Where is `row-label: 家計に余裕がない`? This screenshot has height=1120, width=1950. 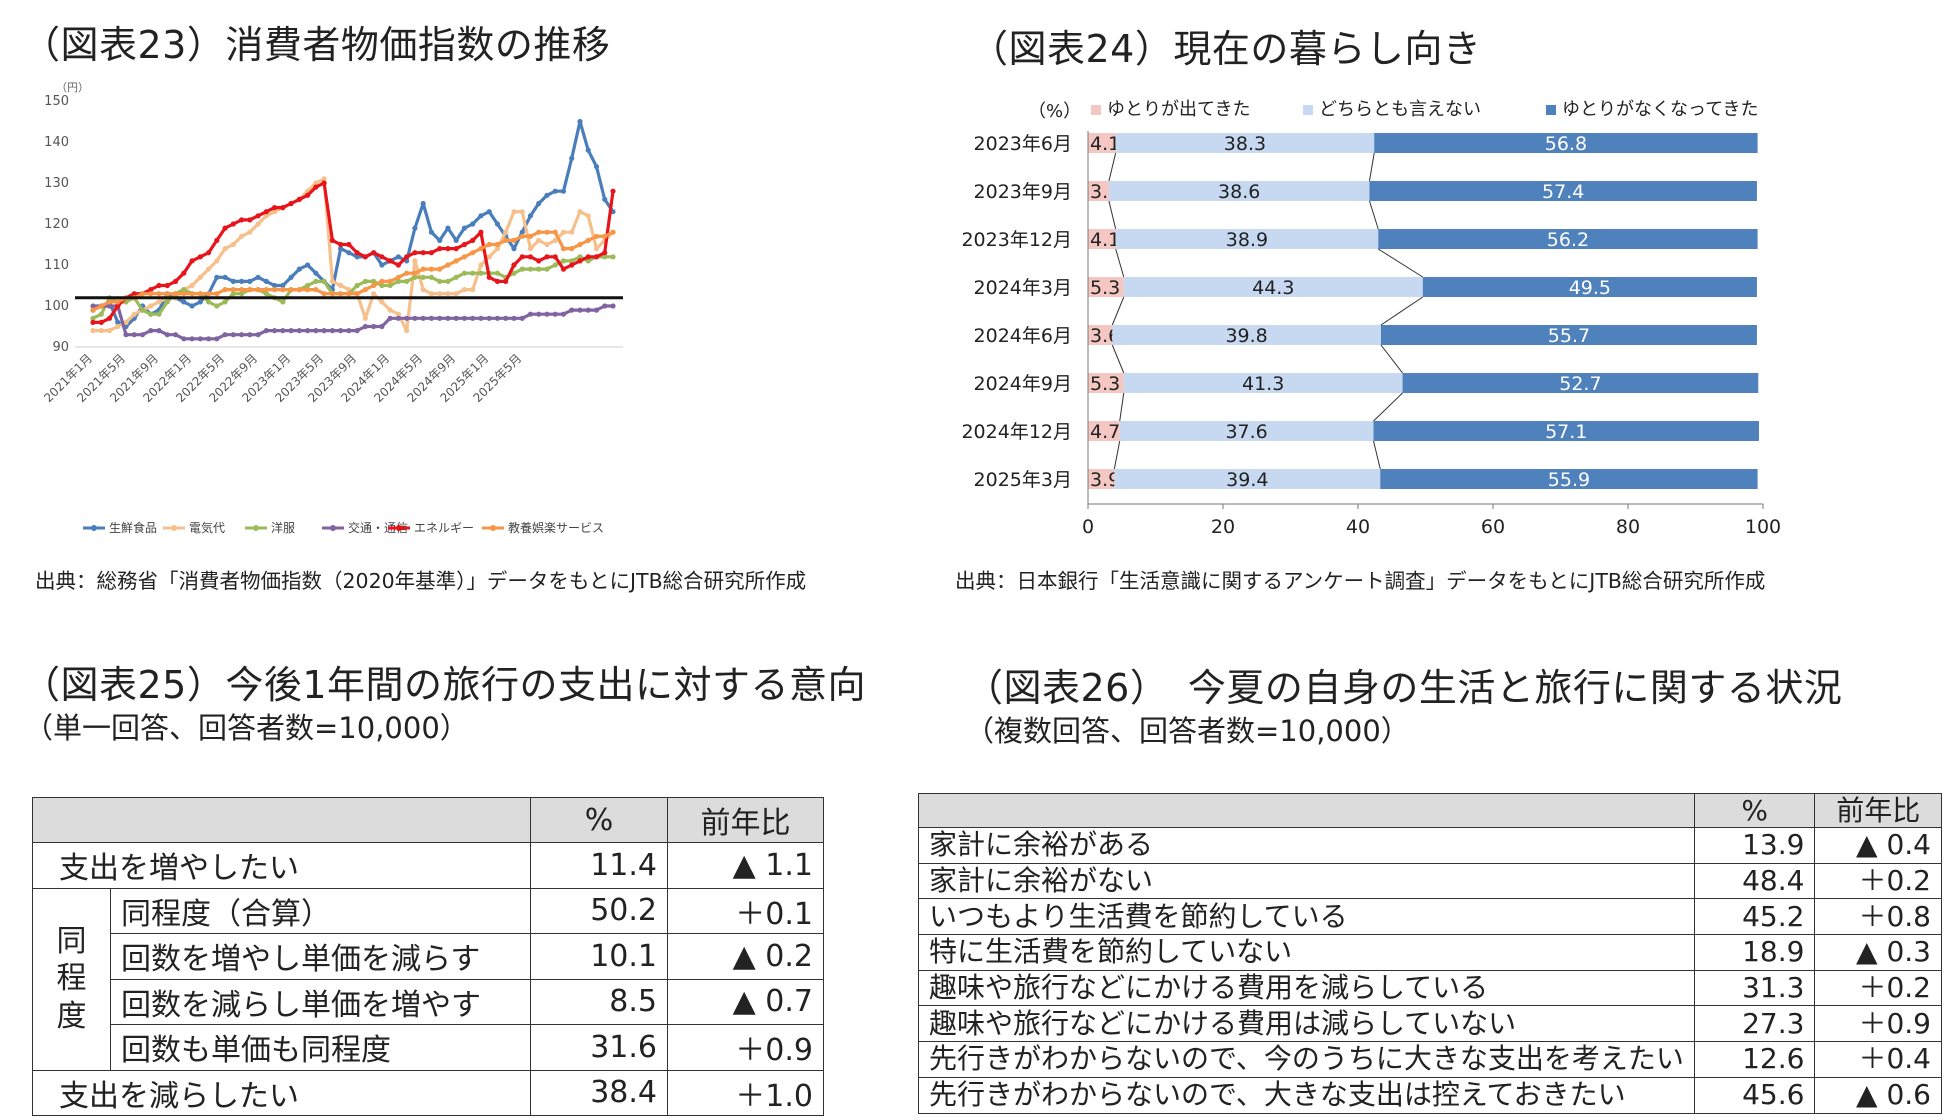
row-label: 家計に余裕がない is located at coordinates (1306, 881).